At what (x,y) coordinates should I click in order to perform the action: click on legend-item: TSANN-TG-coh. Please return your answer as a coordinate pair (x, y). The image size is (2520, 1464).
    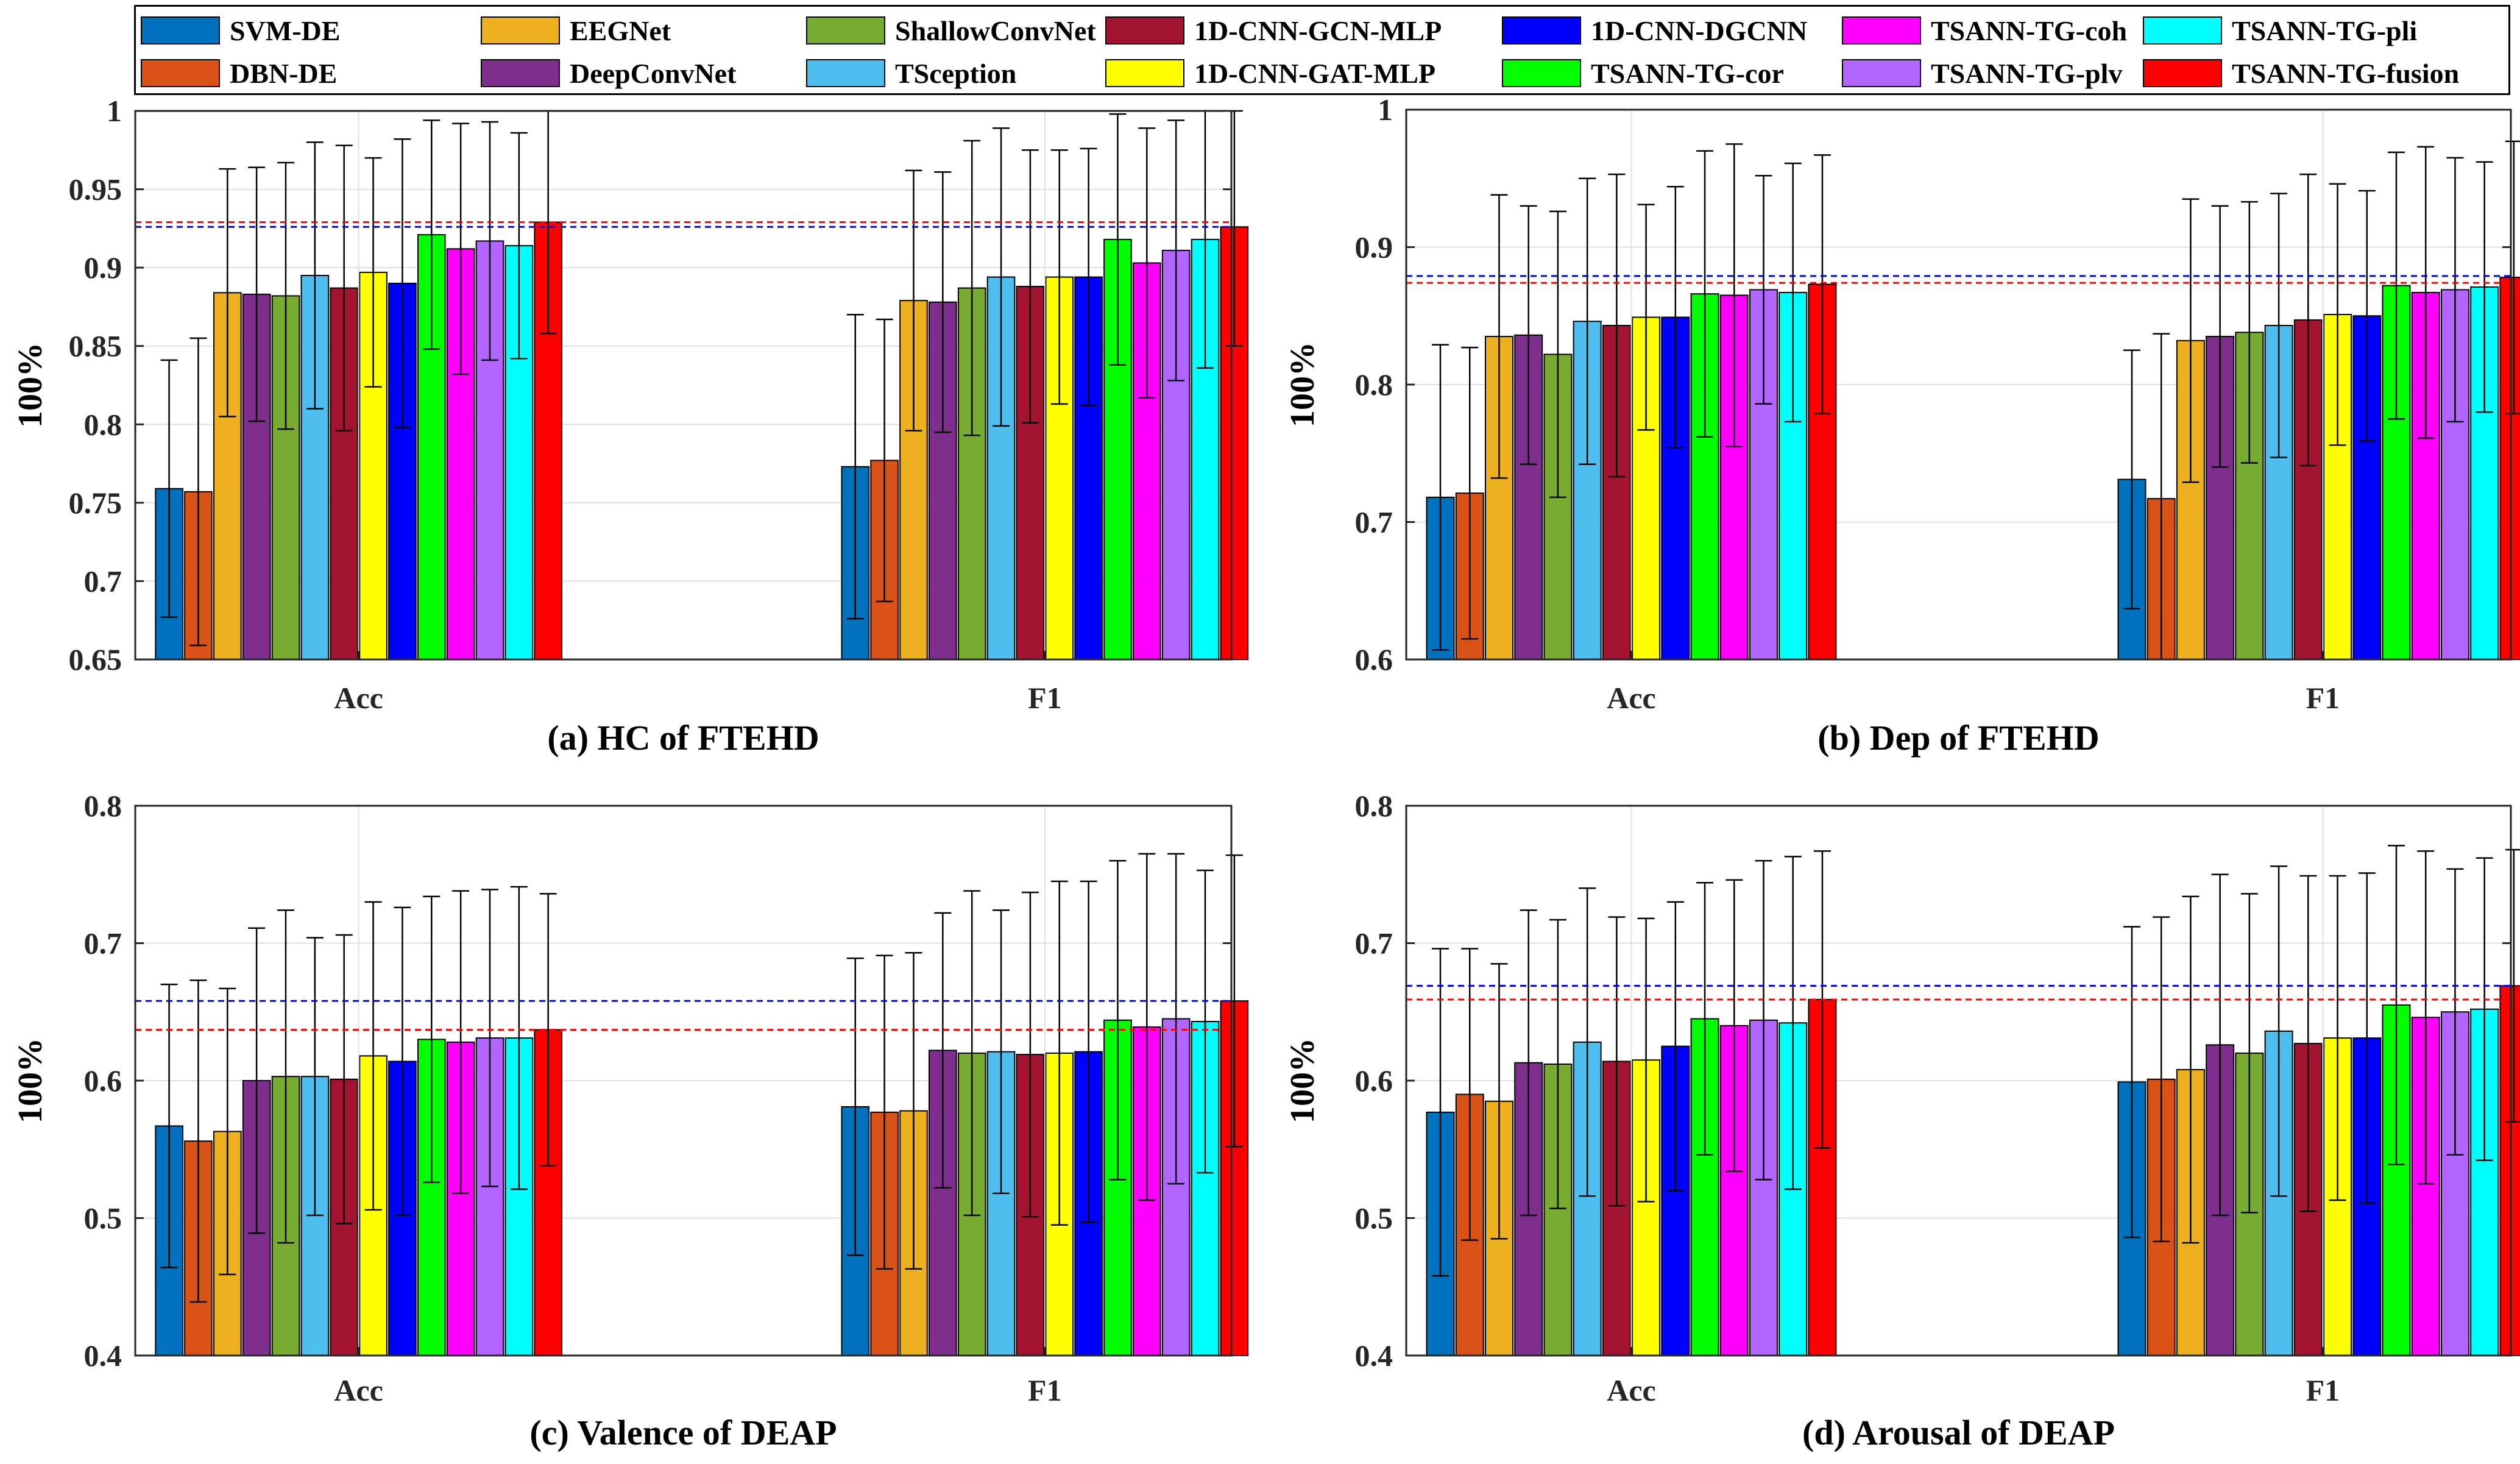
    Looking at the image, I should click on (1984, 31).